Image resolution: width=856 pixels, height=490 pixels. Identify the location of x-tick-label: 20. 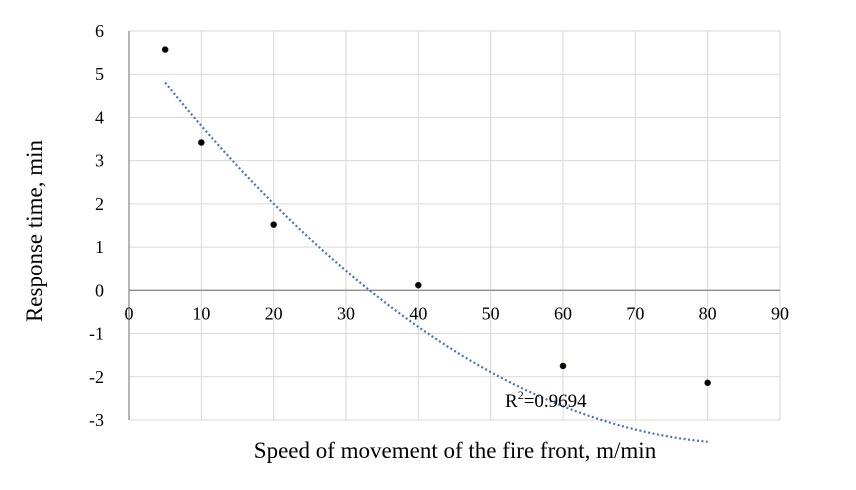
(274, 313).